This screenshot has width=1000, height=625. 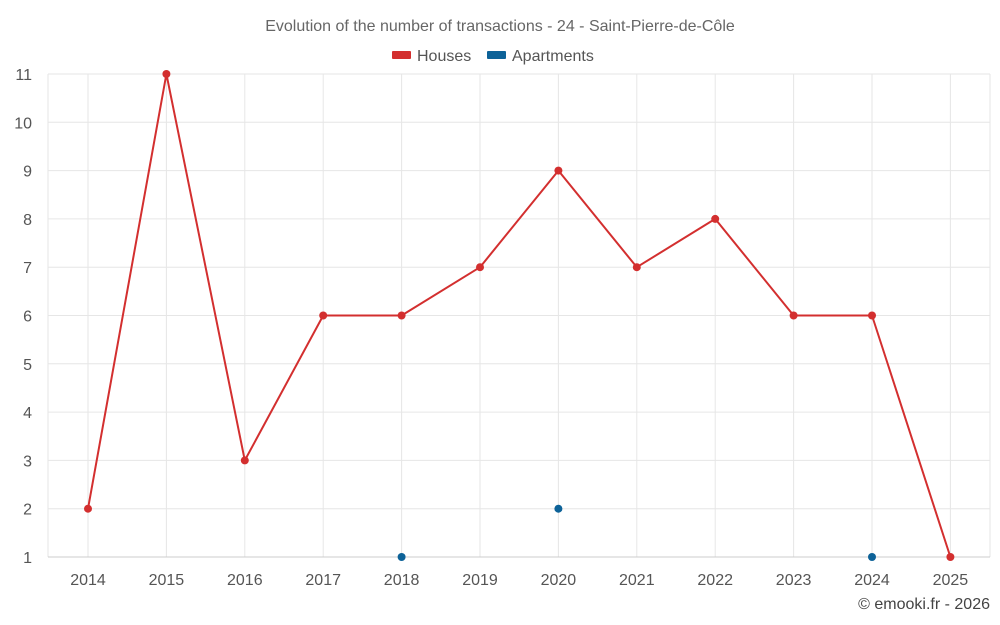 What do you see at coordinates (27, 558) in the screenshot?
I see `y-tick-label: 1` at bounding box center [27, 558].